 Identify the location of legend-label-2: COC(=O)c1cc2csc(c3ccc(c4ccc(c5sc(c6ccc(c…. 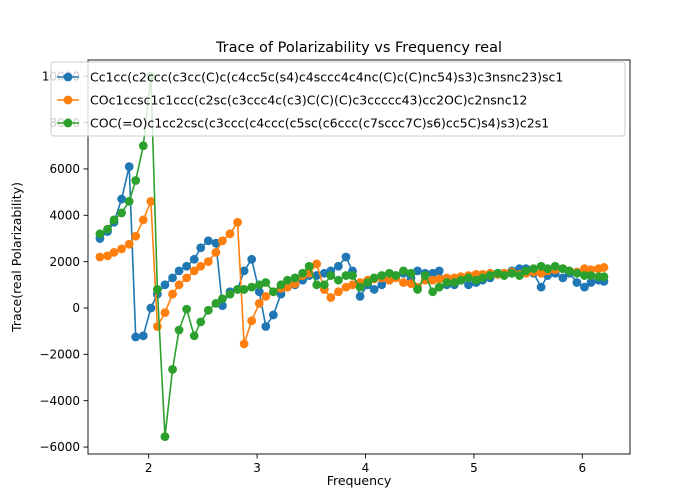
(319, 123).